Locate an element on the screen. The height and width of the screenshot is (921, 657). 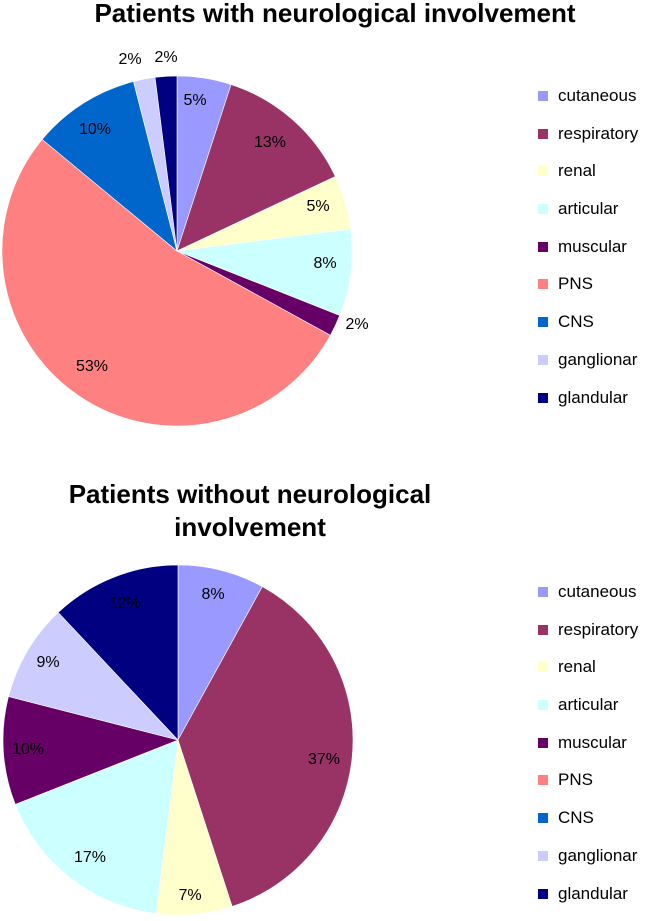
data-label-respiratory: 13% is located at coordinates (270, 142).